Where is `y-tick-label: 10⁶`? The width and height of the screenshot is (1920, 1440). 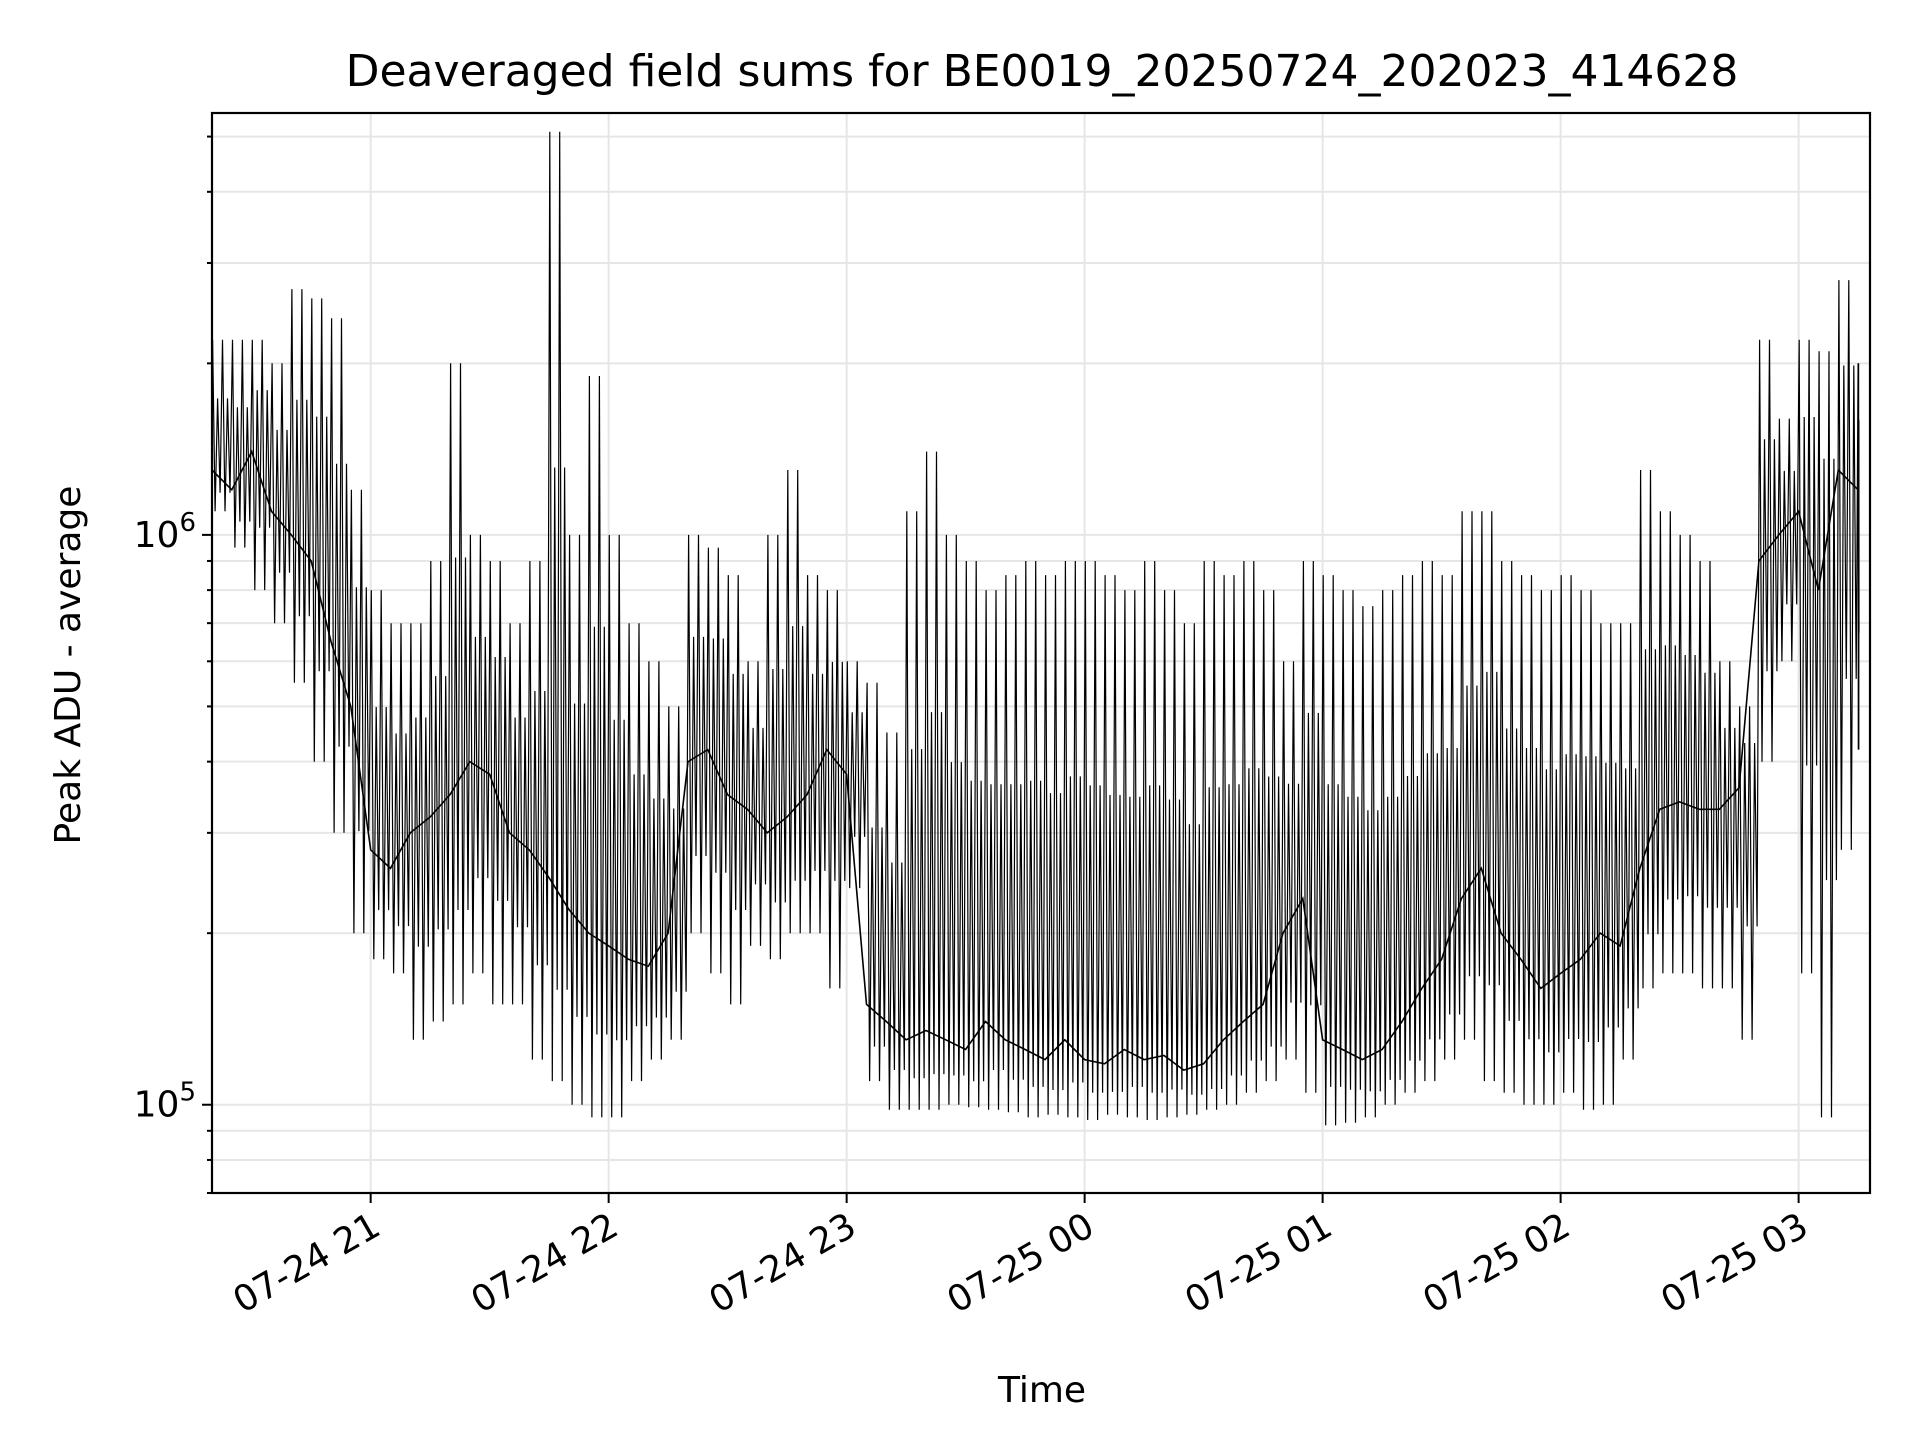 y-tick-label: 10⁶ is located at coordinates (165, 532).